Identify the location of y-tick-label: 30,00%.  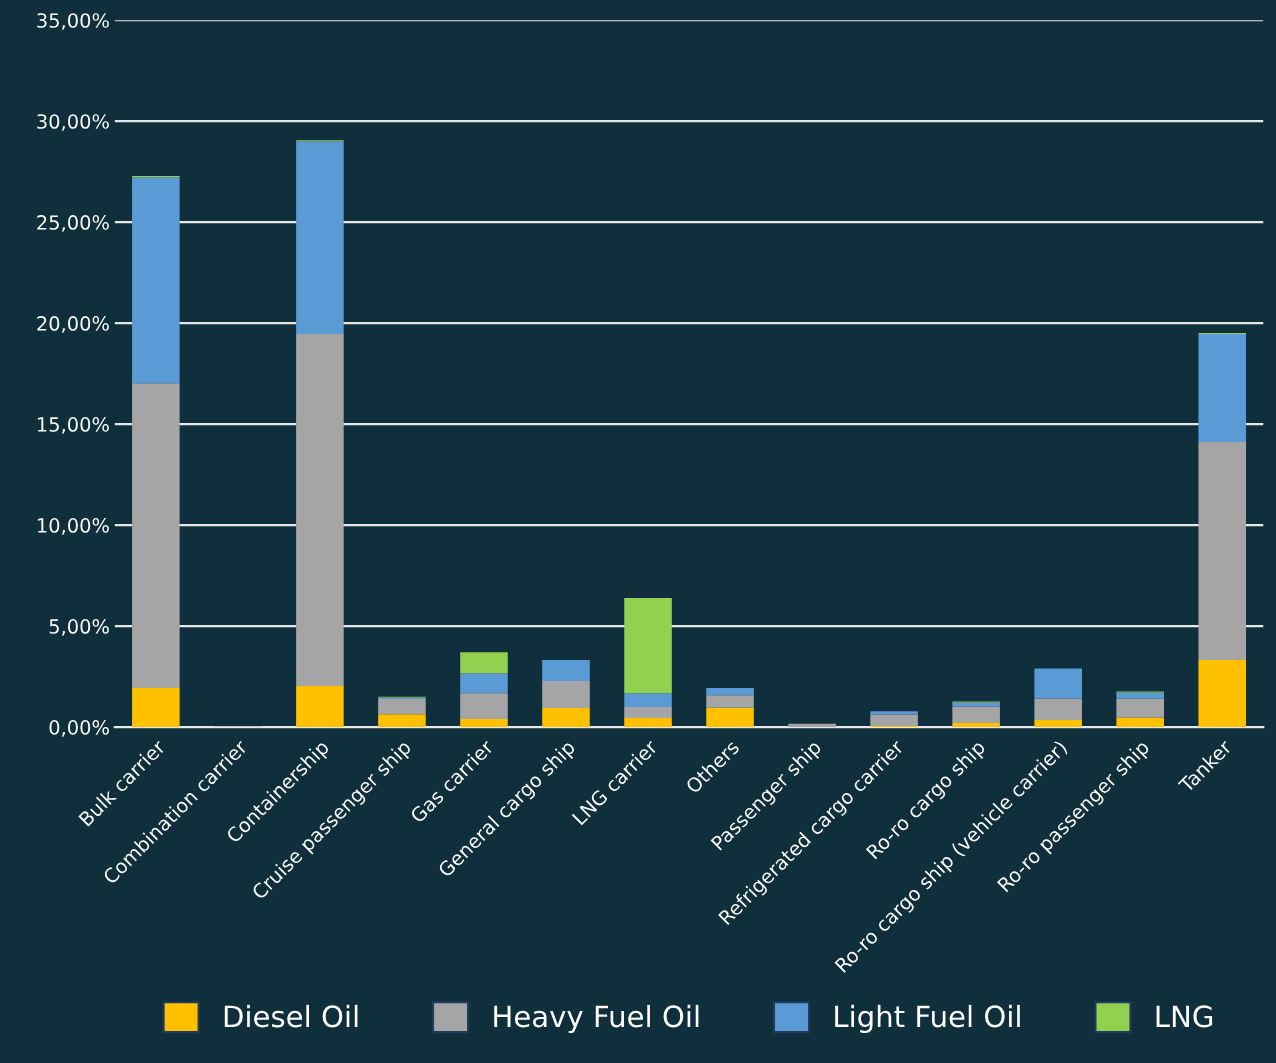
(73, 122).